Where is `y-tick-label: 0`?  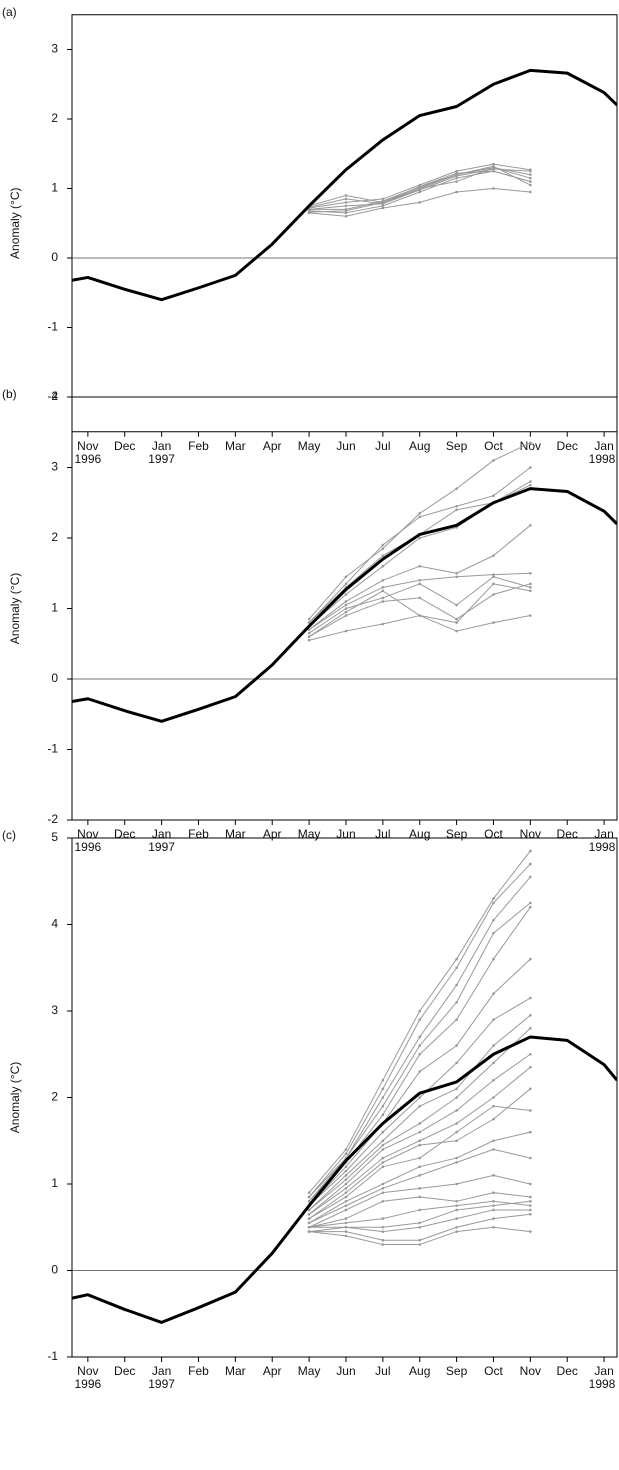
y-tick-label: 0 is located at coordinates (54, 257).